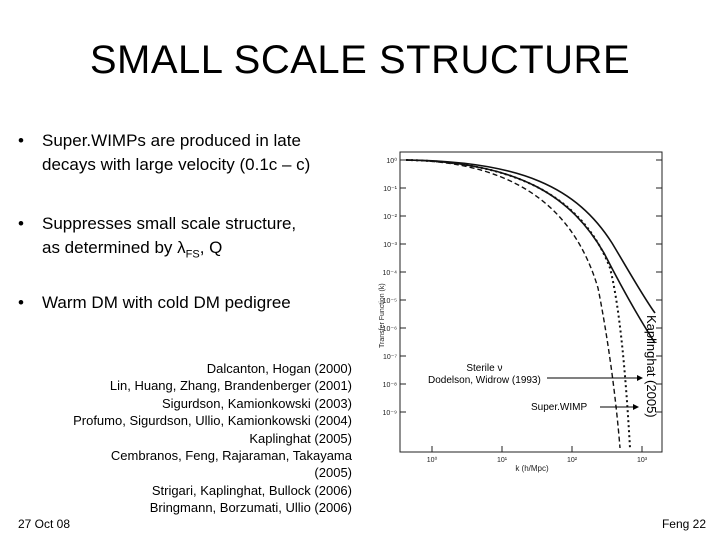 The height and width of the screenshot is (540, 720). I want to click on bullet-text-line: Warm DM with cold DM pedigree, so click(166, 302).